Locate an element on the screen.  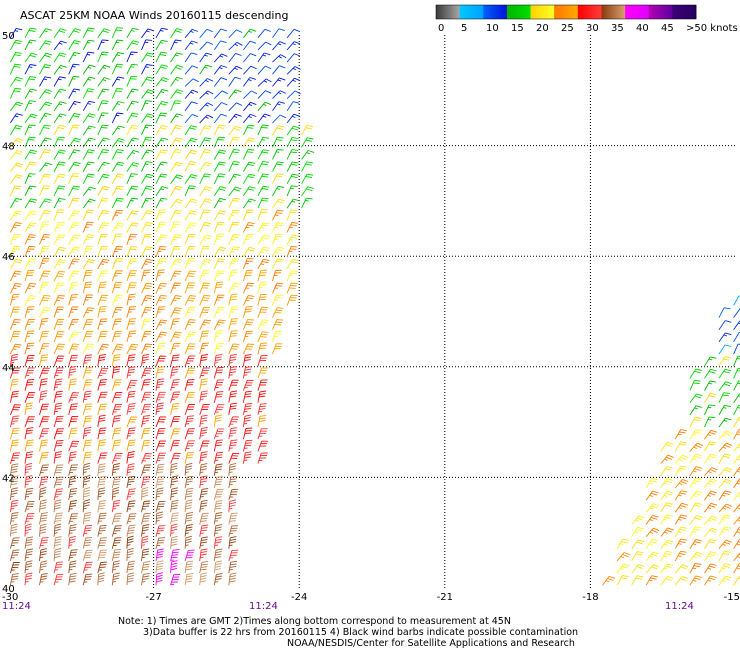
x-tick-label: -27 is located at coordinates (153, 597).